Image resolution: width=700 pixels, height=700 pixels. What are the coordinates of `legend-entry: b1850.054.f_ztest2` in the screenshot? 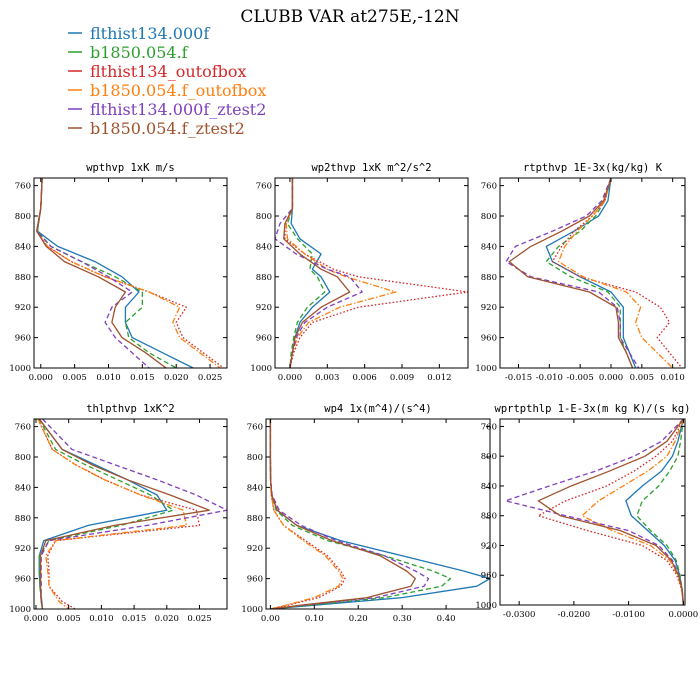 It's located at (156, 128).